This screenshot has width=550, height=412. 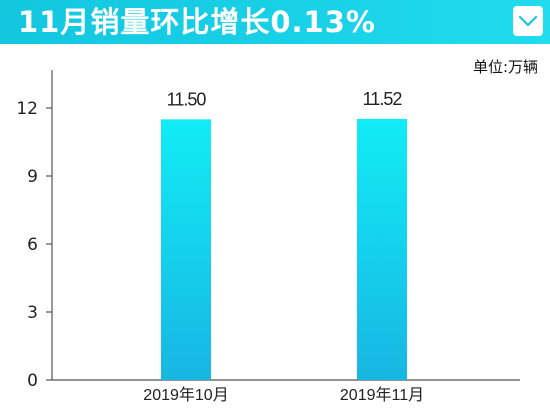 What do you see at coordinates (383, 99) in the screenshot?
I see `bar-value-label: 11.52` at bounding box center [383, 99].